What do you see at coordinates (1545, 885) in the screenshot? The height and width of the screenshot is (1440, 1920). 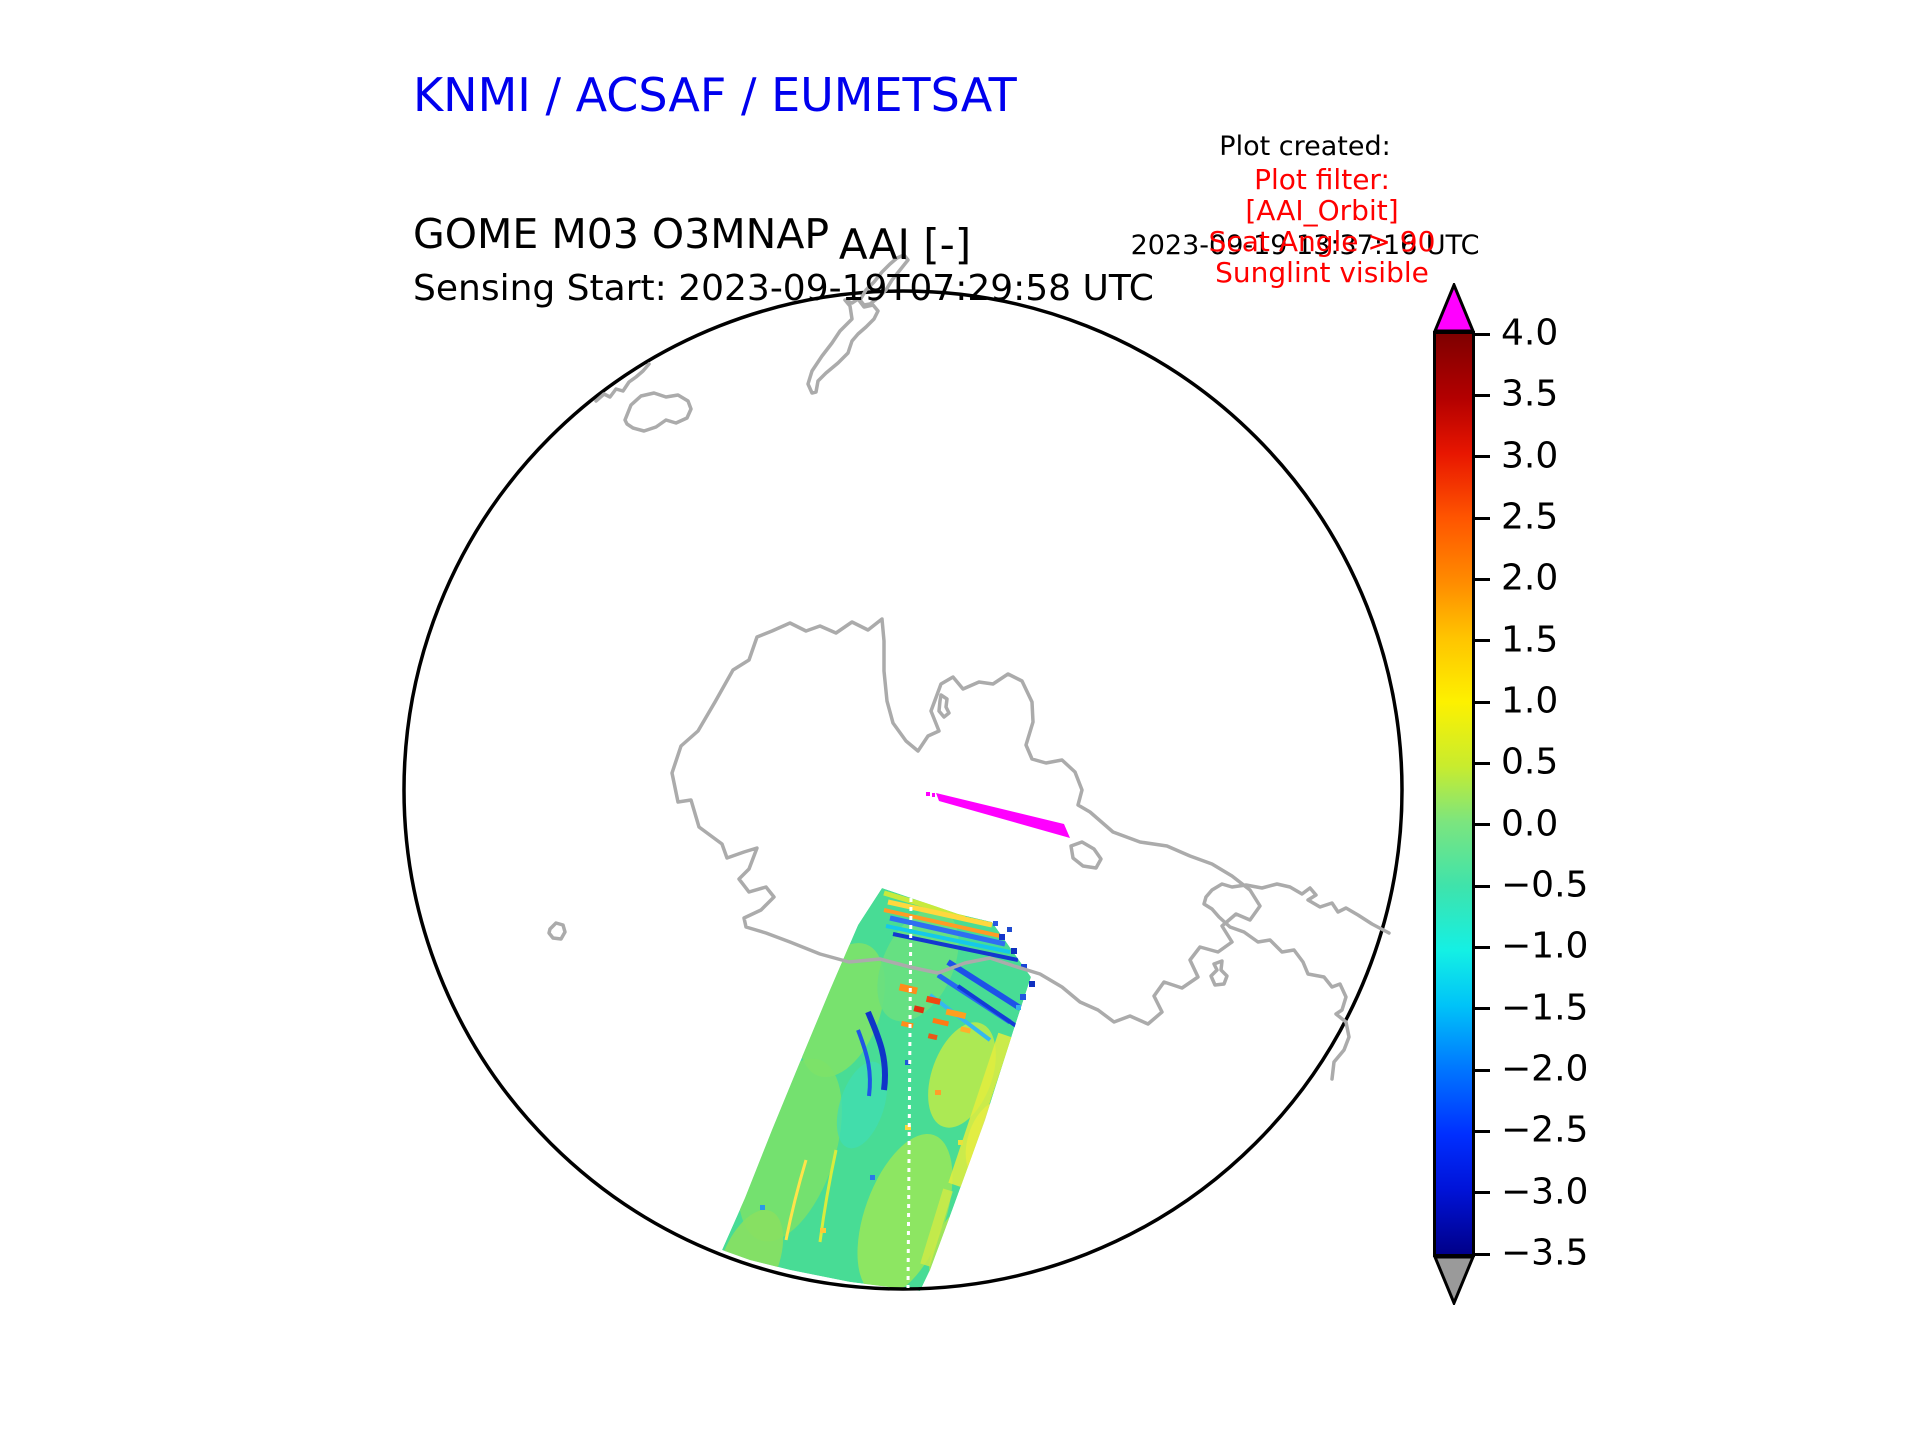 I see `colorbar-tick-label: −0.5` at bounding box center [1545, 885].